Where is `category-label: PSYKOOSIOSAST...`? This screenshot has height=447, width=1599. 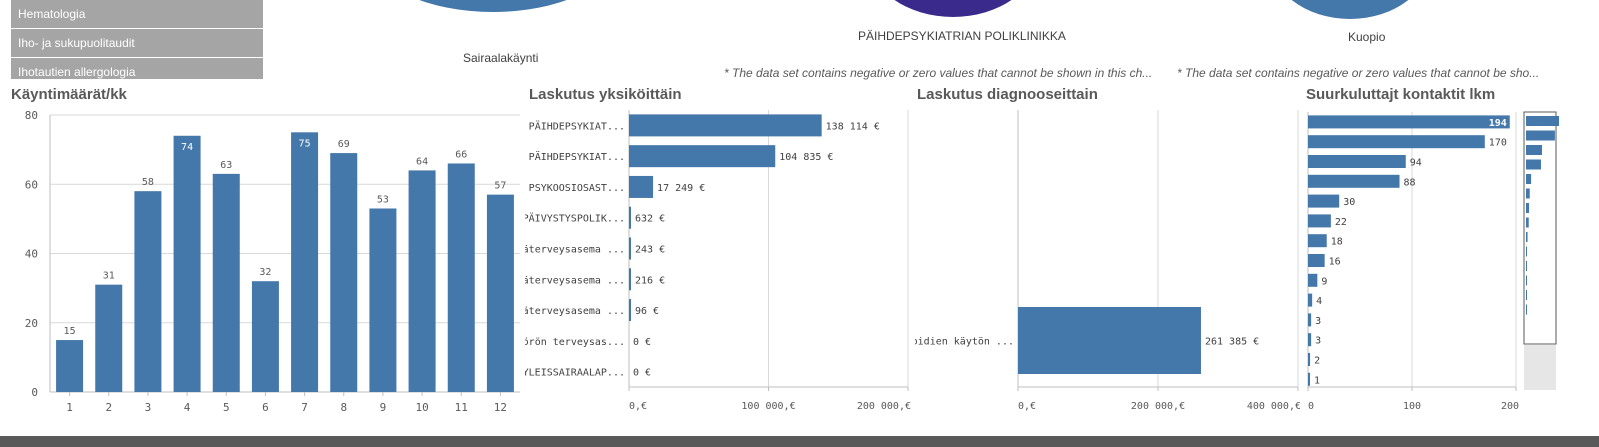 category-label: PSYKOOSIOSAST... is located at coordinates (577, 188).